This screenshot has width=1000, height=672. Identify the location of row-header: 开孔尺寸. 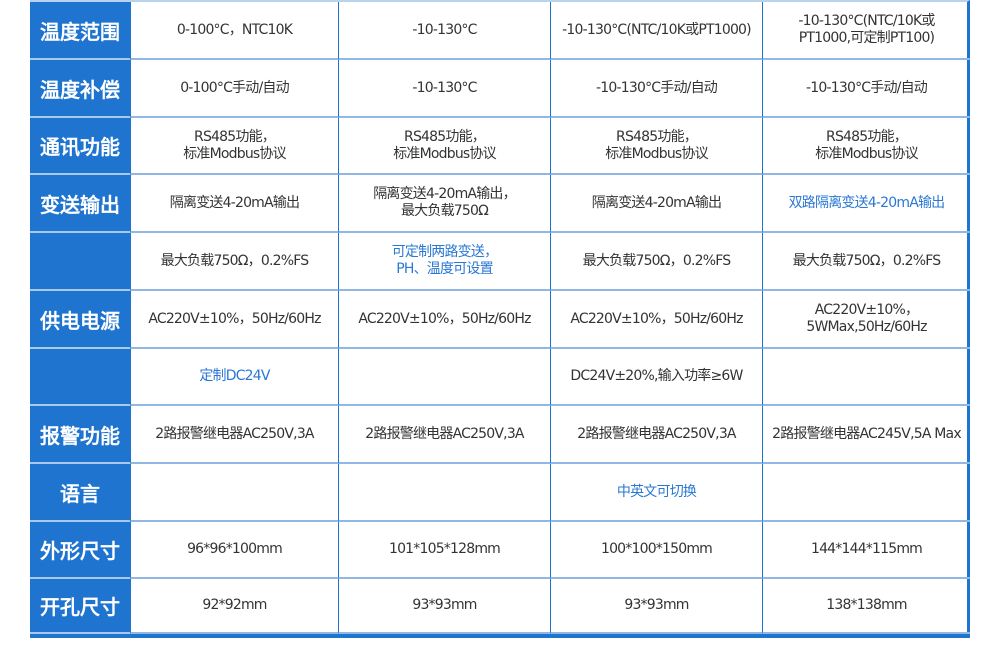
(80, 606).